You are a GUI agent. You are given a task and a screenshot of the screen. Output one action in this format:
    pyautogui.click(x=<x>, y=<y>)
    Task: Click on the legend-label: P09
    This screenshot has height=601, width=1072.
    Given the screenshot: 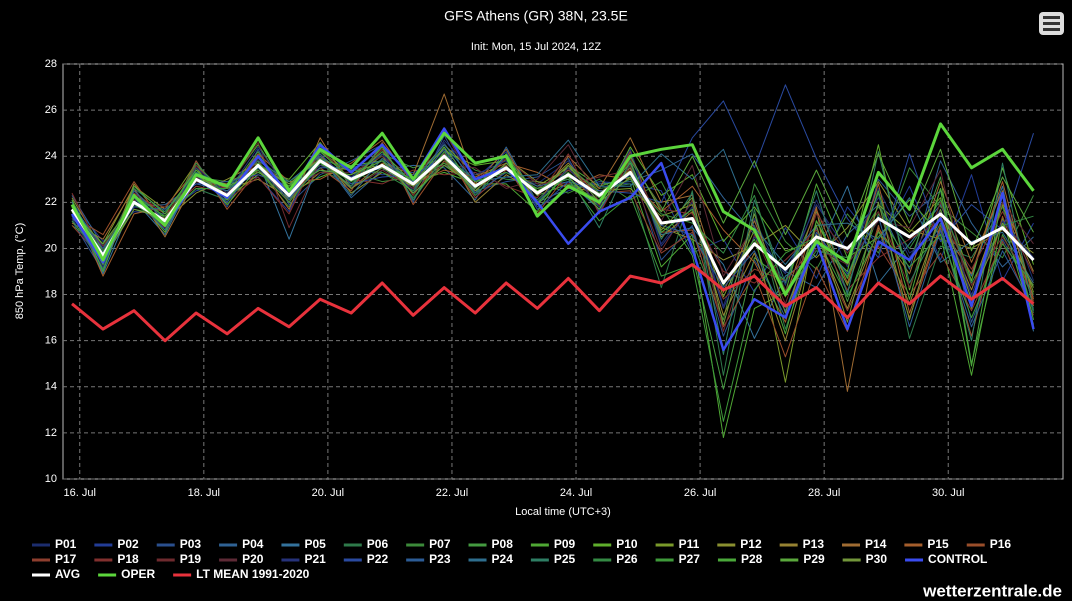 What is the action you would take?
    pyautogui.click(x=565, y=544)
    